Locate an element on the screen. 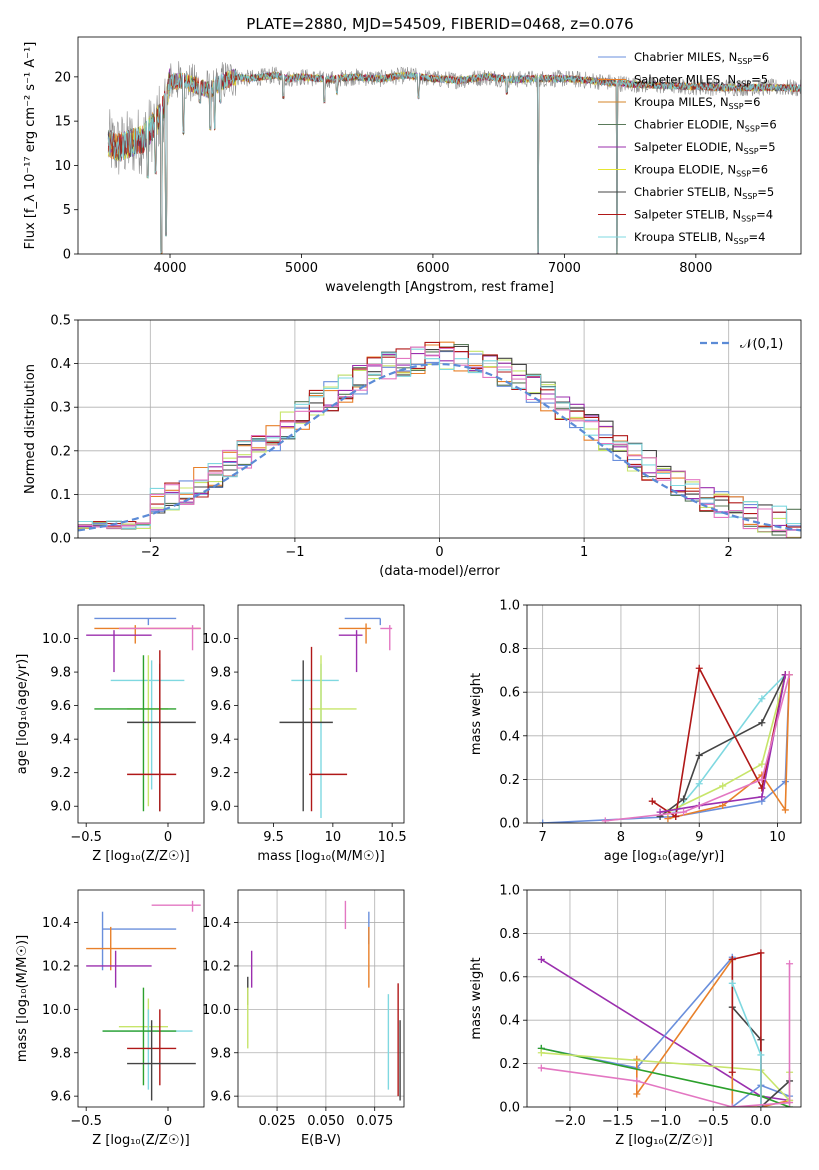  legend-label: Salpeter MILES, NSSP=5 is located at coordinates (701, 81).